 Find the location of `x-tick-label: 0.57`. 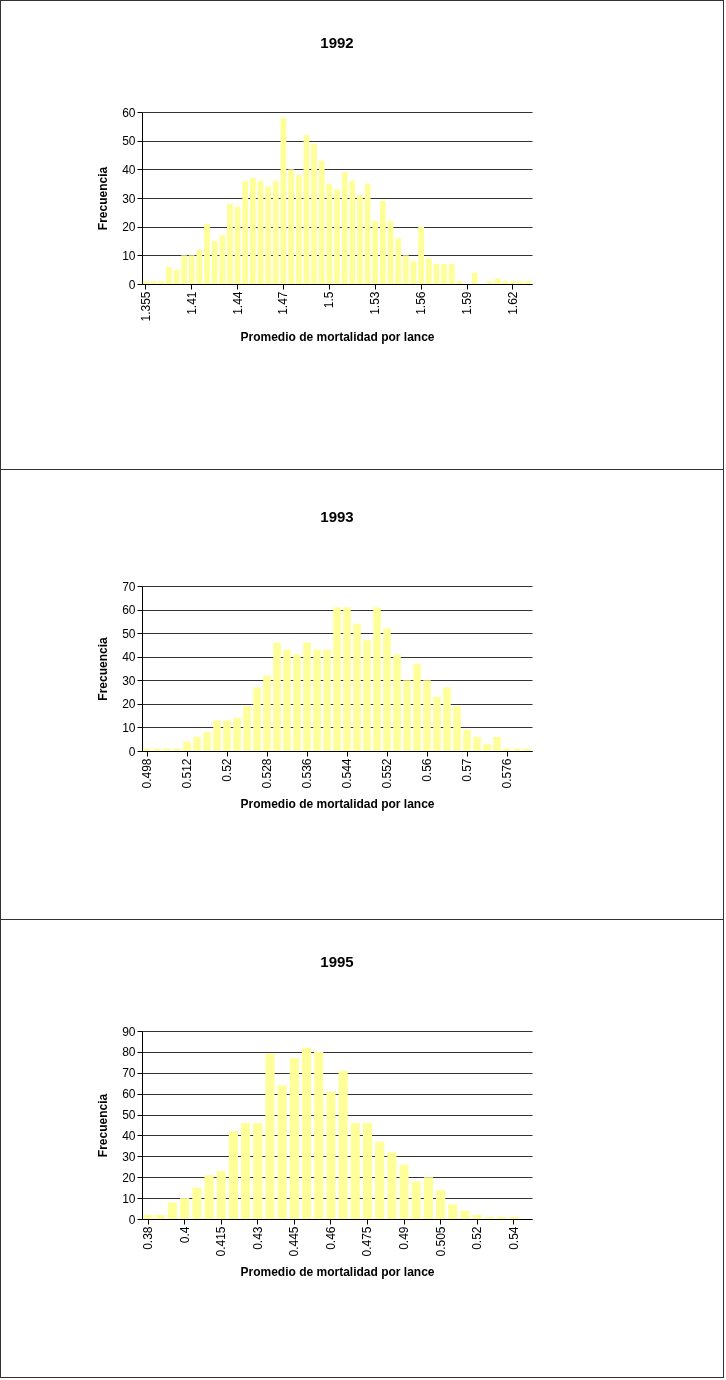

x-tick-label: 0.57 is located at coordinates (467, 770).